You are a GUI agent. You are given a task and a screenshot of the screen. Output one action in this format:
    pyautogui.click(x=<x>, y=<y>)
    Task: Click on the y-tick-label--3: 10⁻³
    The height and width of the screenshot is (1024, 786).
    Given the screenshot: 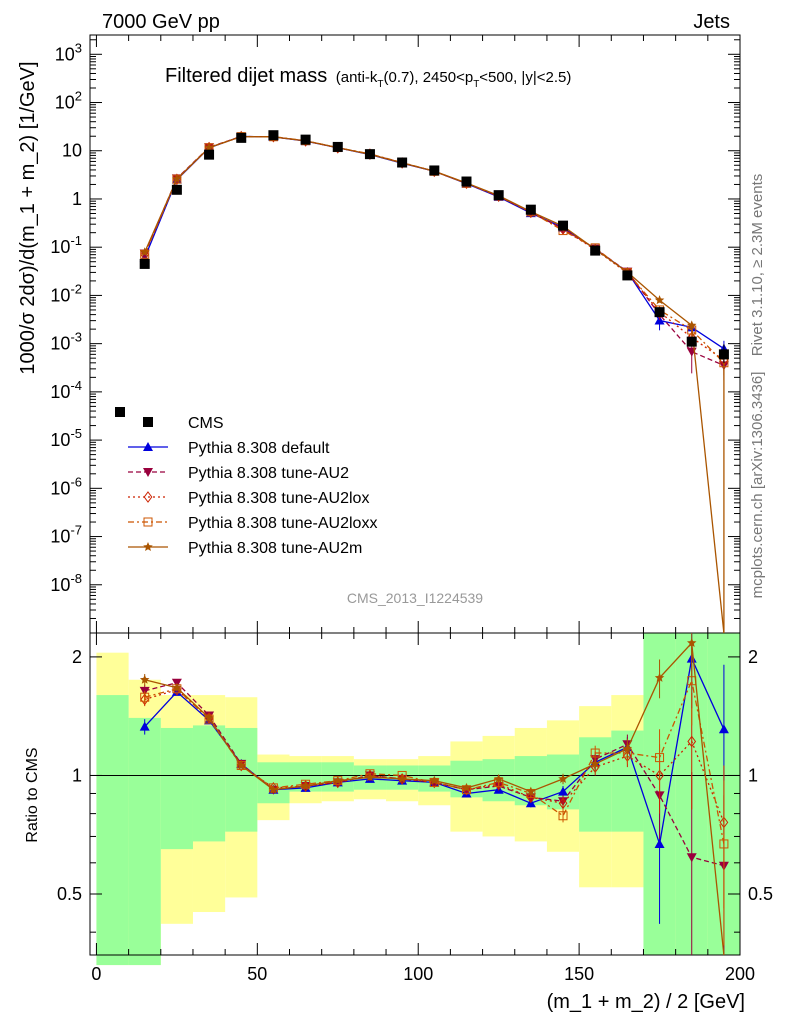 What is the action you would take?
    pyautogui.click(x=66, y=342)
    